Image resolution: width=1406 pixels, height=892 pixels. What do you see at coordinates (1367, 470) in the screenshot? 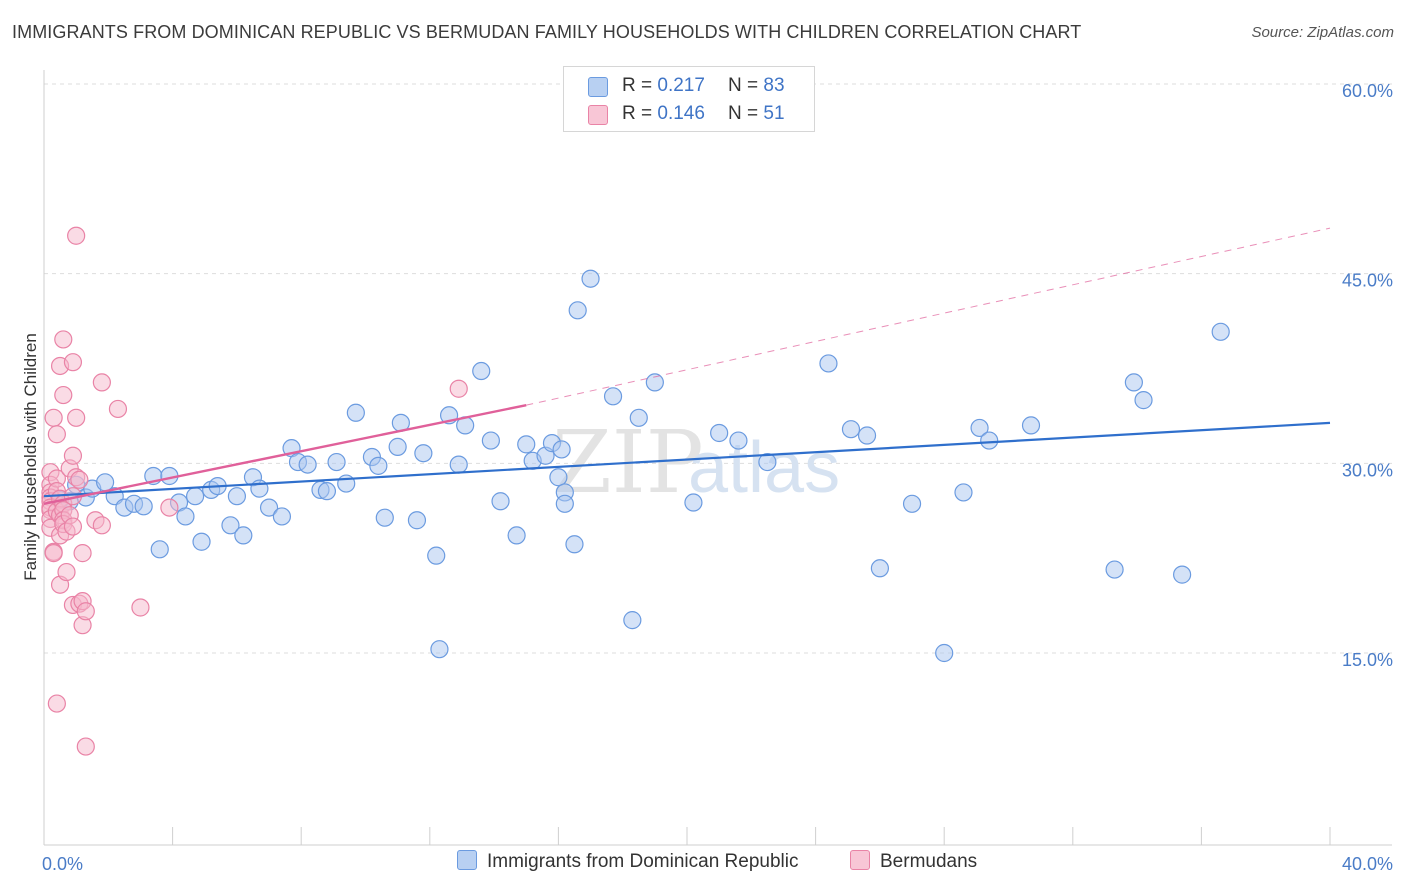
I see `y-tick-label-1: 30.0%` at bounding box center [1367, 470].